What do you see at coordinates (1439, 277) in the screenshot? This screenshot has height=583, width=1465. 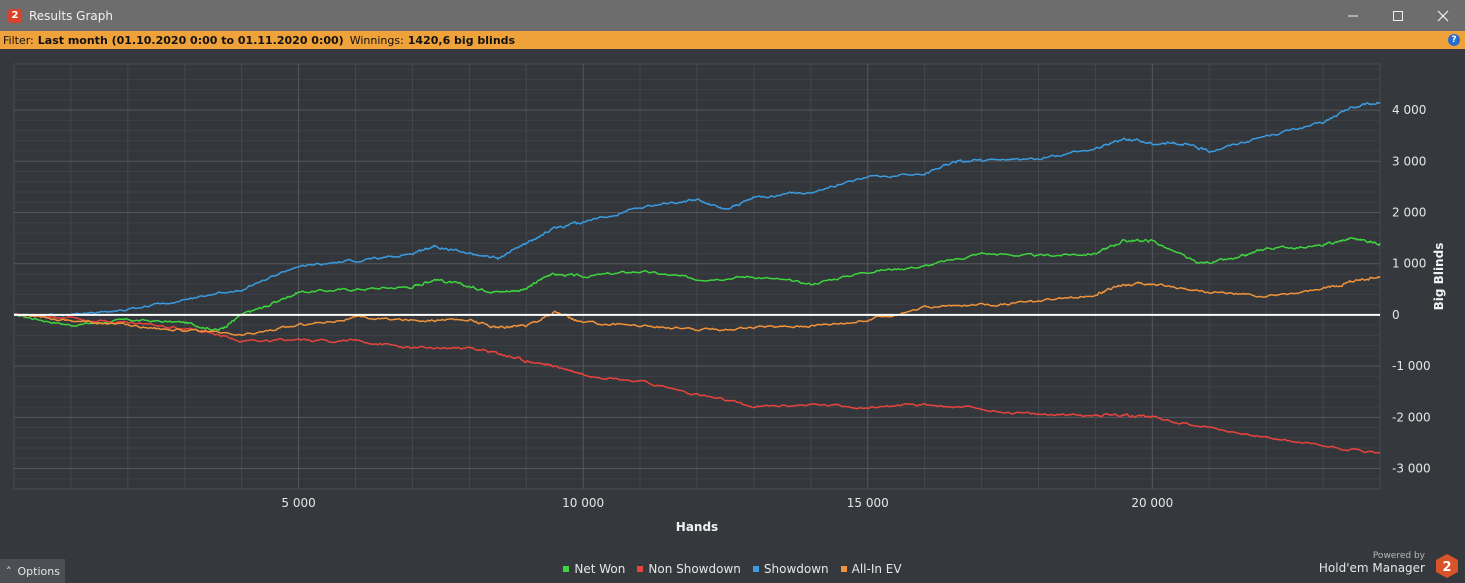 I see `y-axis-label: Big Blinds` at bounding box center [1439, 277].